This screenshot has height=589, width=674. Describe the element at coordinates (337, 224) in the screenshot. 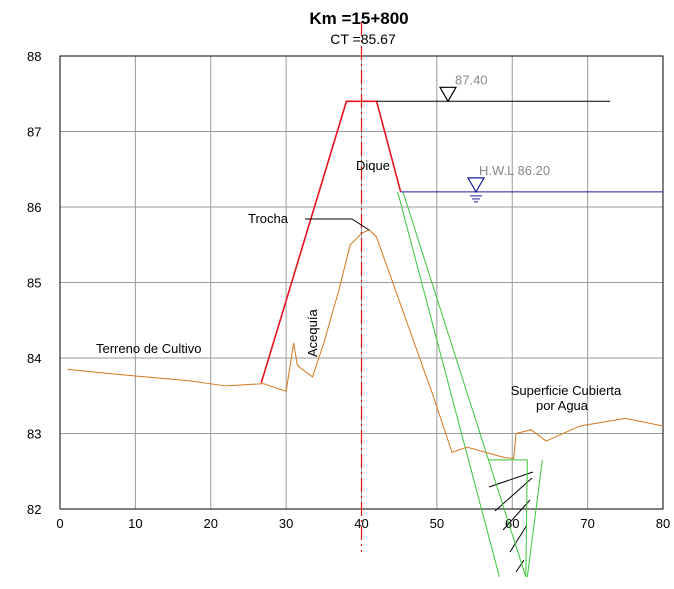

I see `trocha-leader` at that location.